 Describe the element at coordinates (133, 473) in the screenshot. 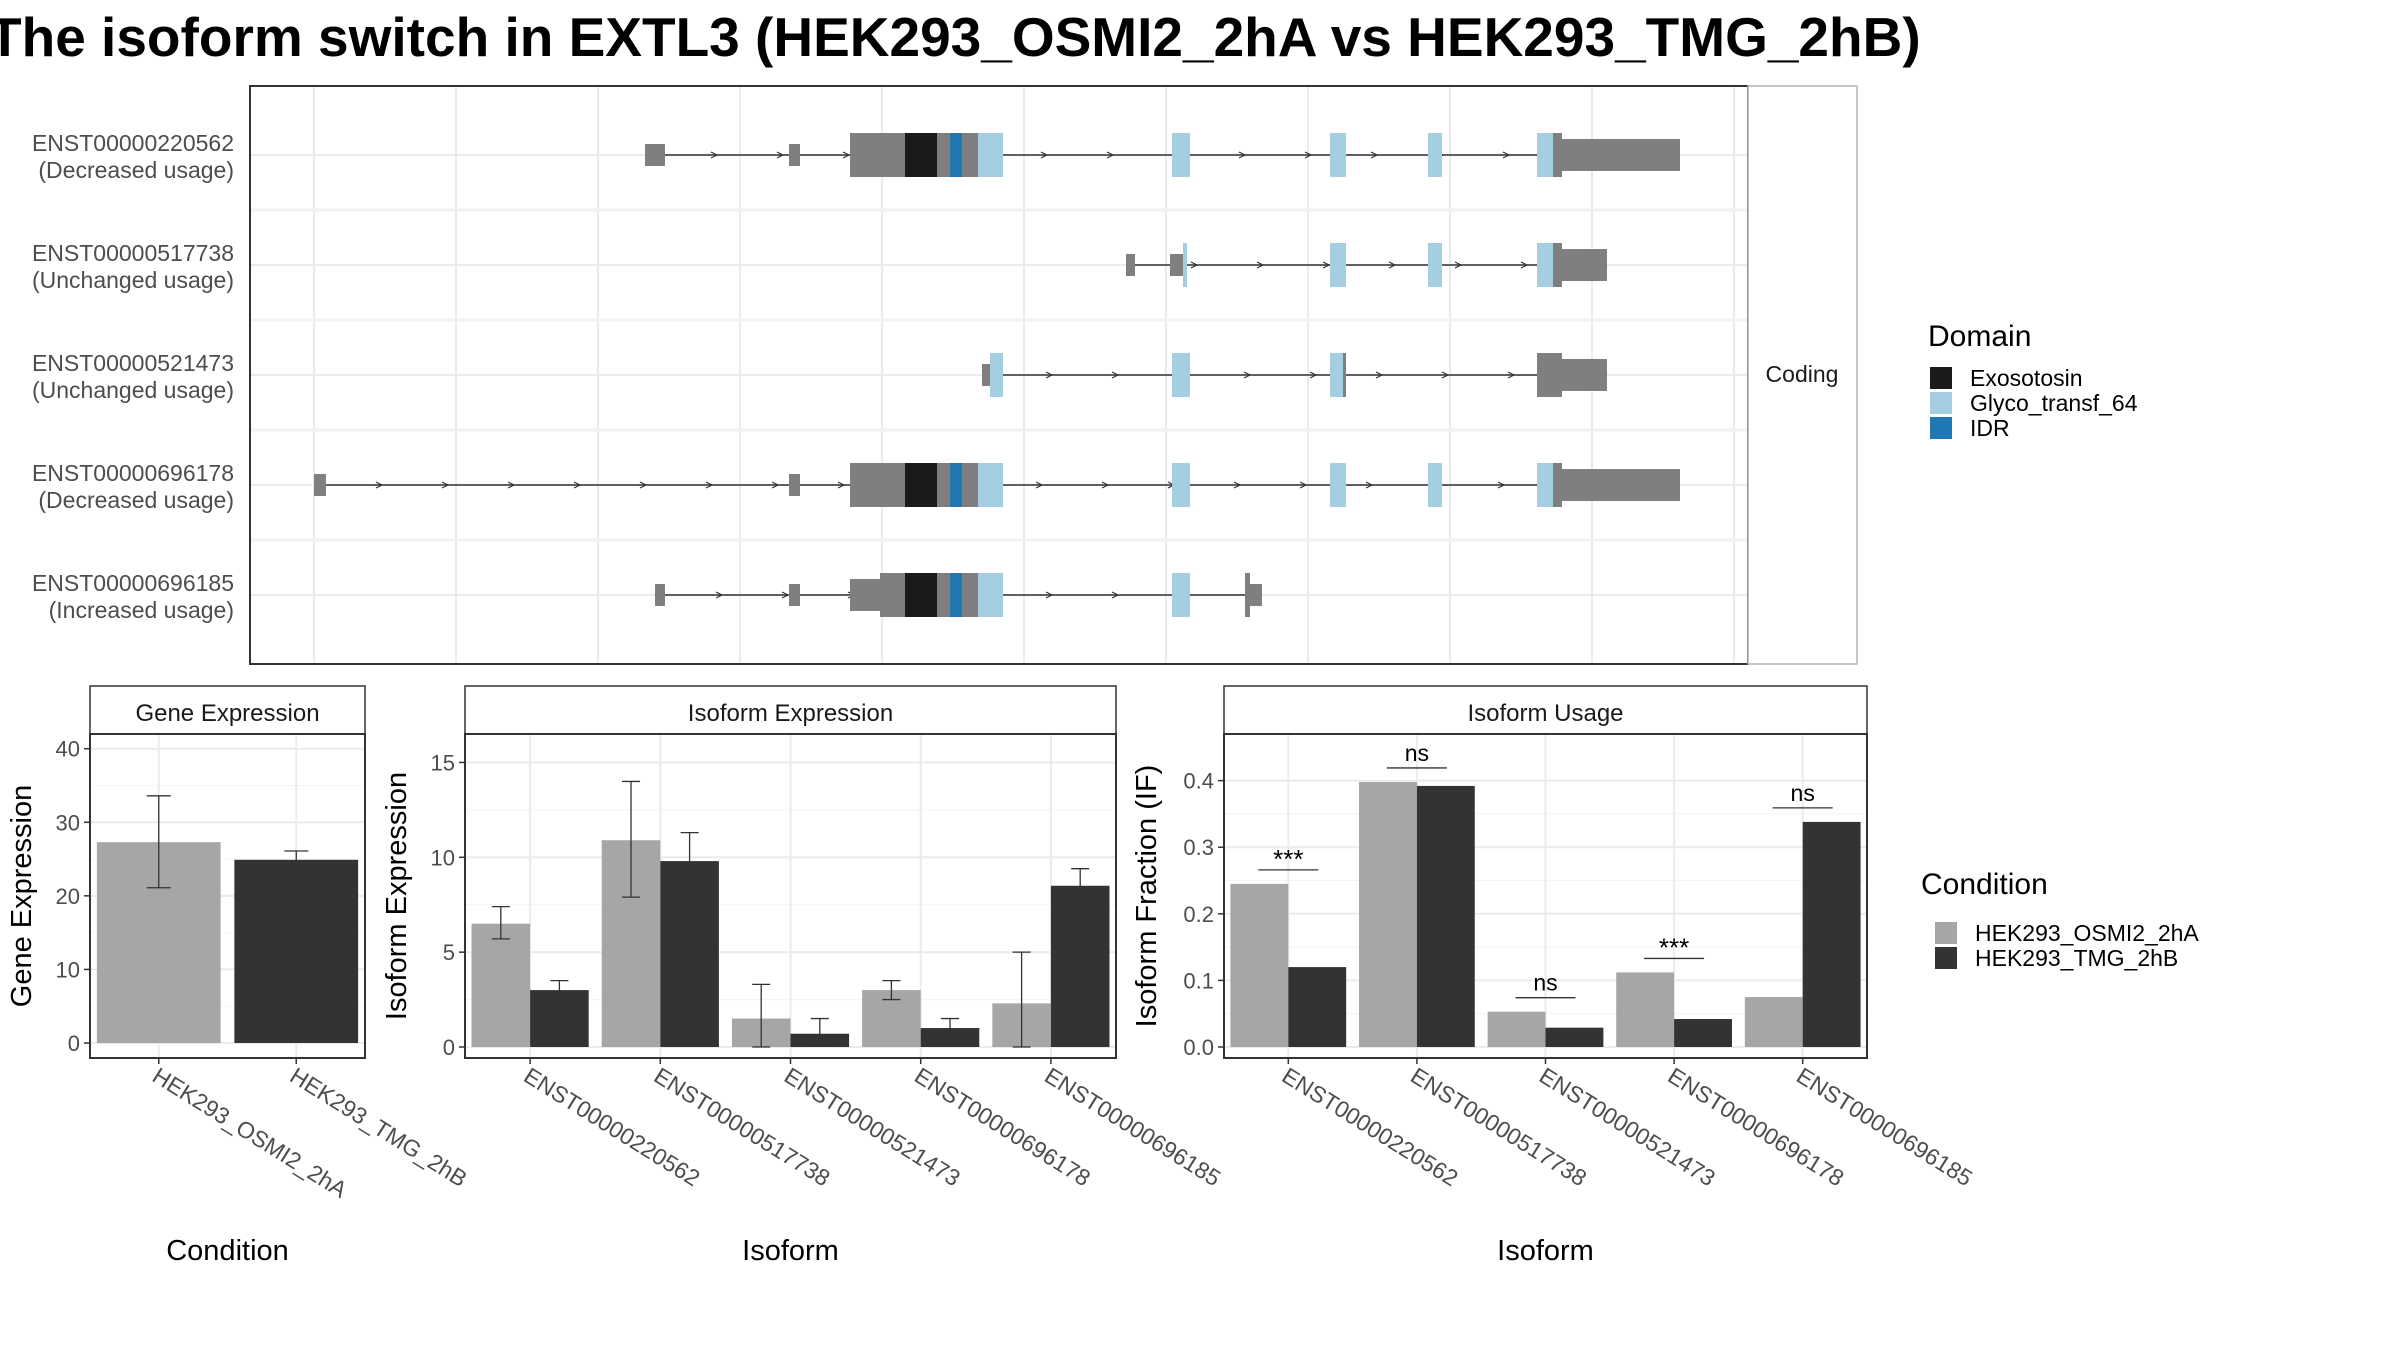

I see `isoform-id-label: ENST00000696178` at that location.